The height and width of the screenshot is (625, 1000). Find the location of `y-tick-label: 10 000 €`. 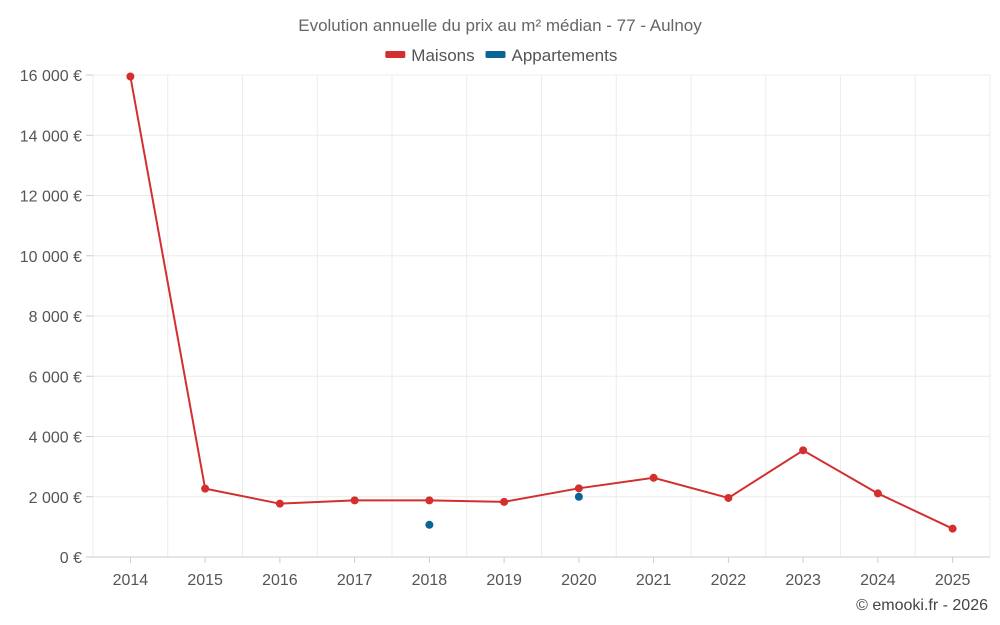

y-tick-label: 10 000 € is located at coordinates (51, 257).